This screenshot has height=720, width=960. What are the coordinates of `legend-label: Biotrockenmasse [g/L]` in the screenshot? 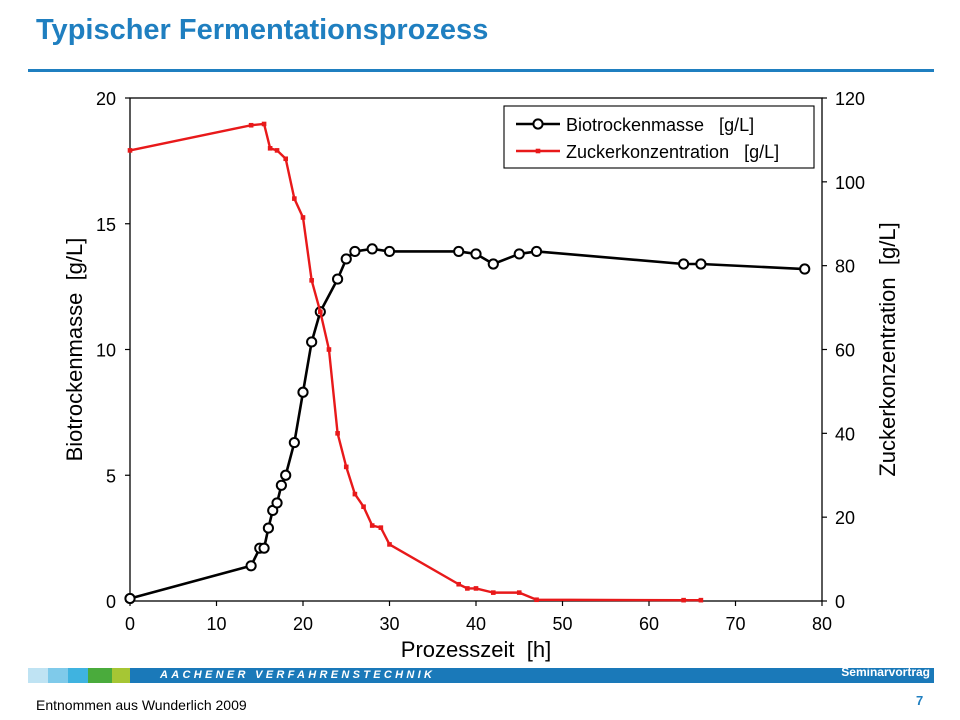 It's located at (660, 125).